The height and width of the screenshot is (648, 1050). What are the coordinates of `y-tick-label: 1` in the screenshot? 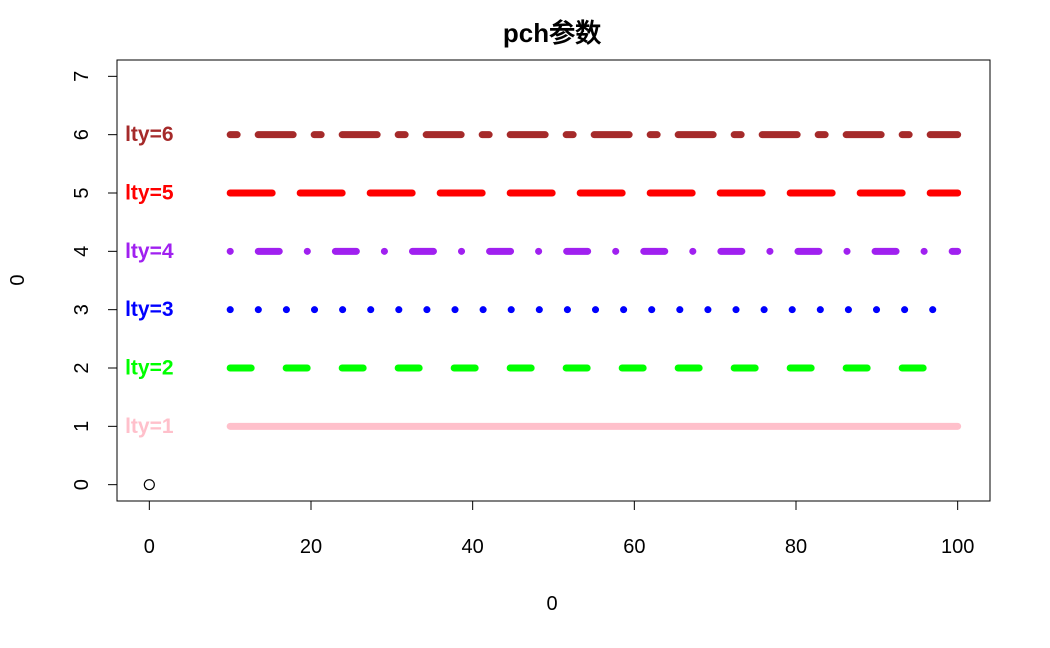 It's located at (82, 426).